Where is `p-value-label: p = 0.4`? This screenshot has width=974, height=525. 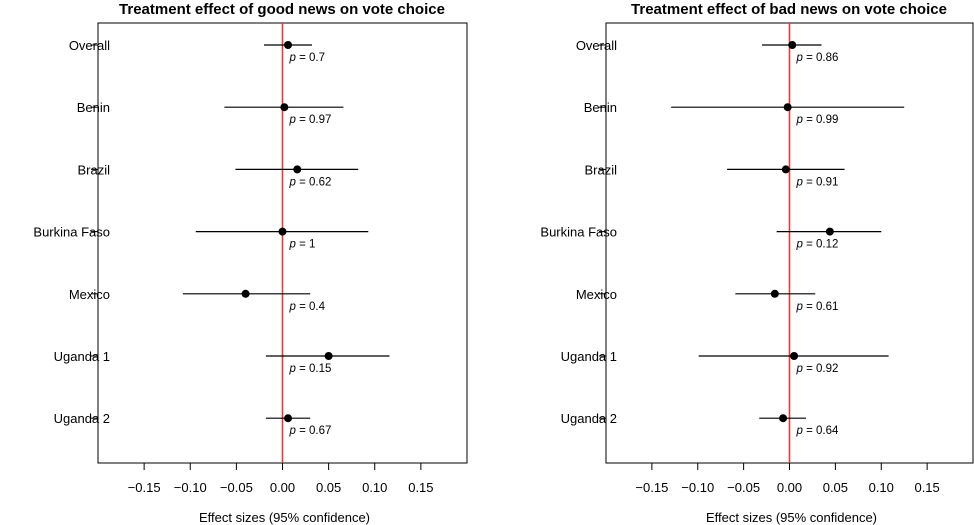 p-value-label: p = 0.4 is located at coordinates (307, 307).